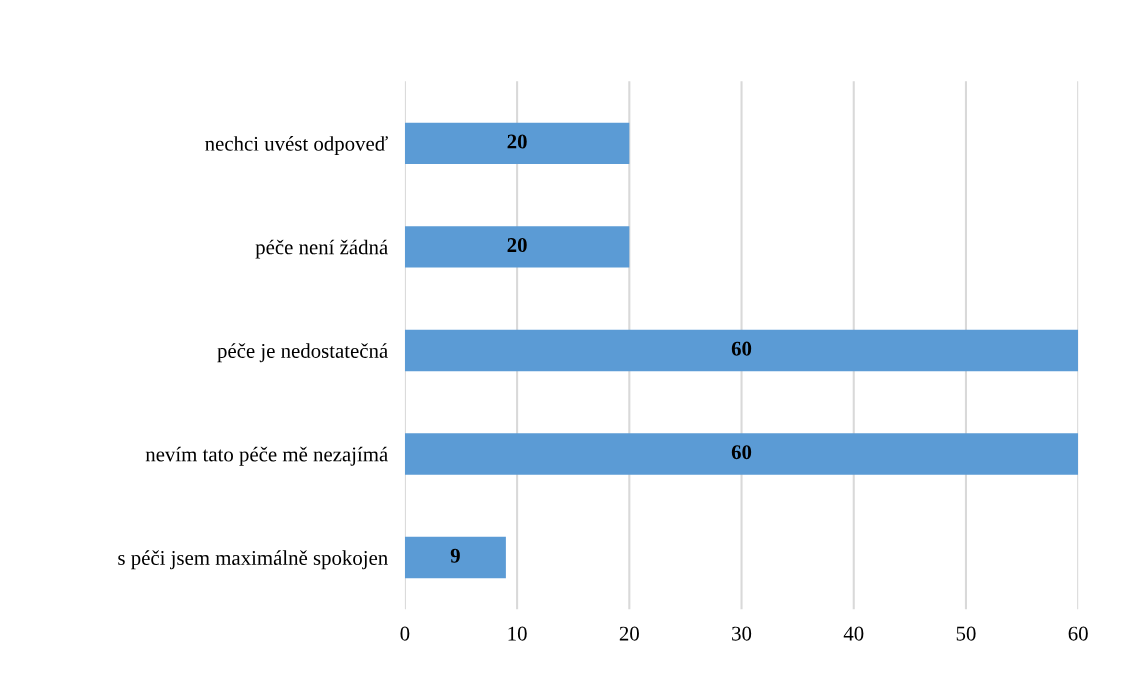 The width and height of the screenshot is (1147, 677). What do you see at coordinates (853, 633) in the screenshot?
I see `x-tick-label: 40` at bounding box center [853, 633].